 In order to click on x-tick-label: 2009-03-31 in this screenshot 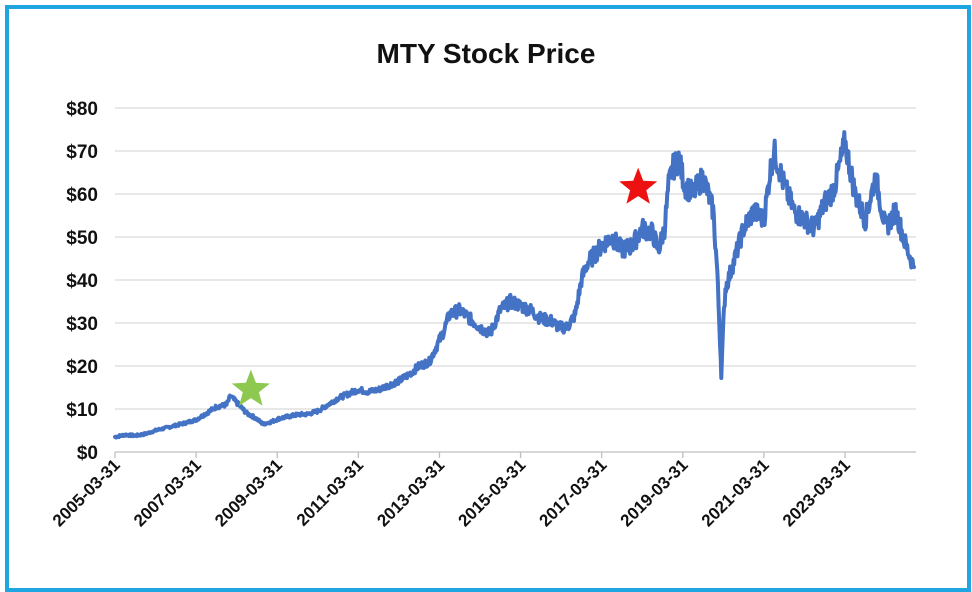, I will do `click(248, 492)`.